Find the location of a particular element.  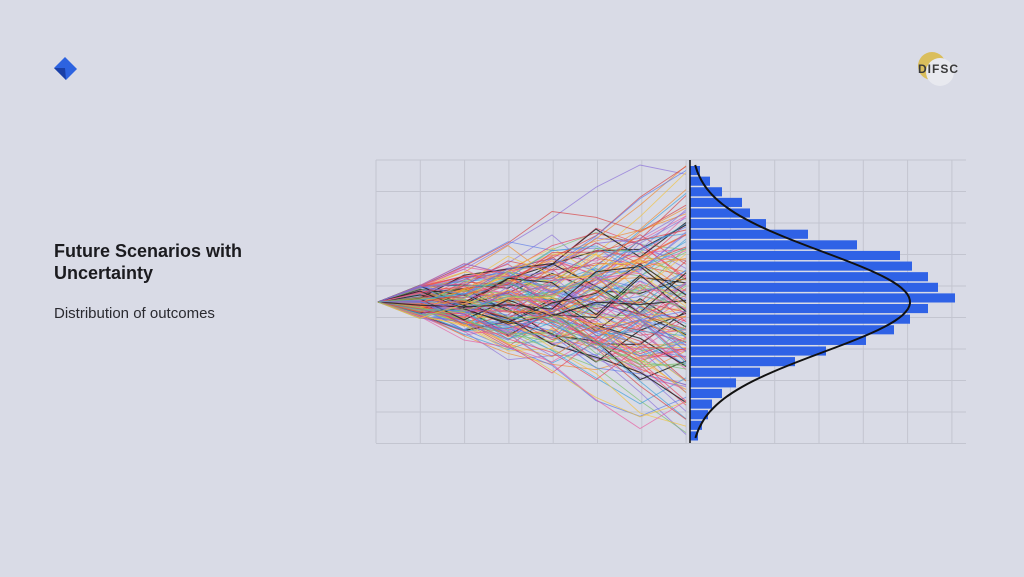

partner-logo-text: DIFSC is located at coordinates (938, 69).